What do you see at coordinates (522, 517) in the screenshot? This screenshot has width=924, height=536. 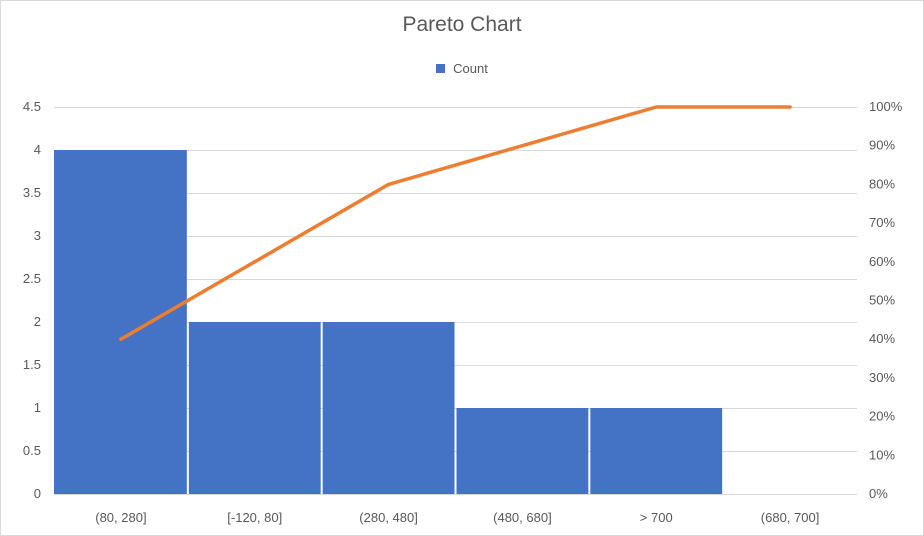 I see `x-tick-label-3: (480, 680]` at bounding box center [522, 517].